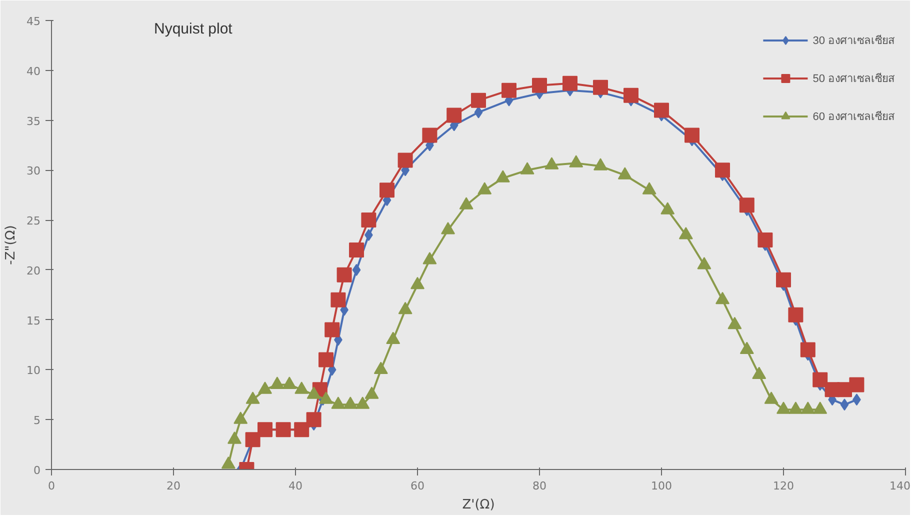  What do you see at coordinates (33, 21) in the screenshot?
I see `y-tick-label: 45` at bounding box center [33, 21].